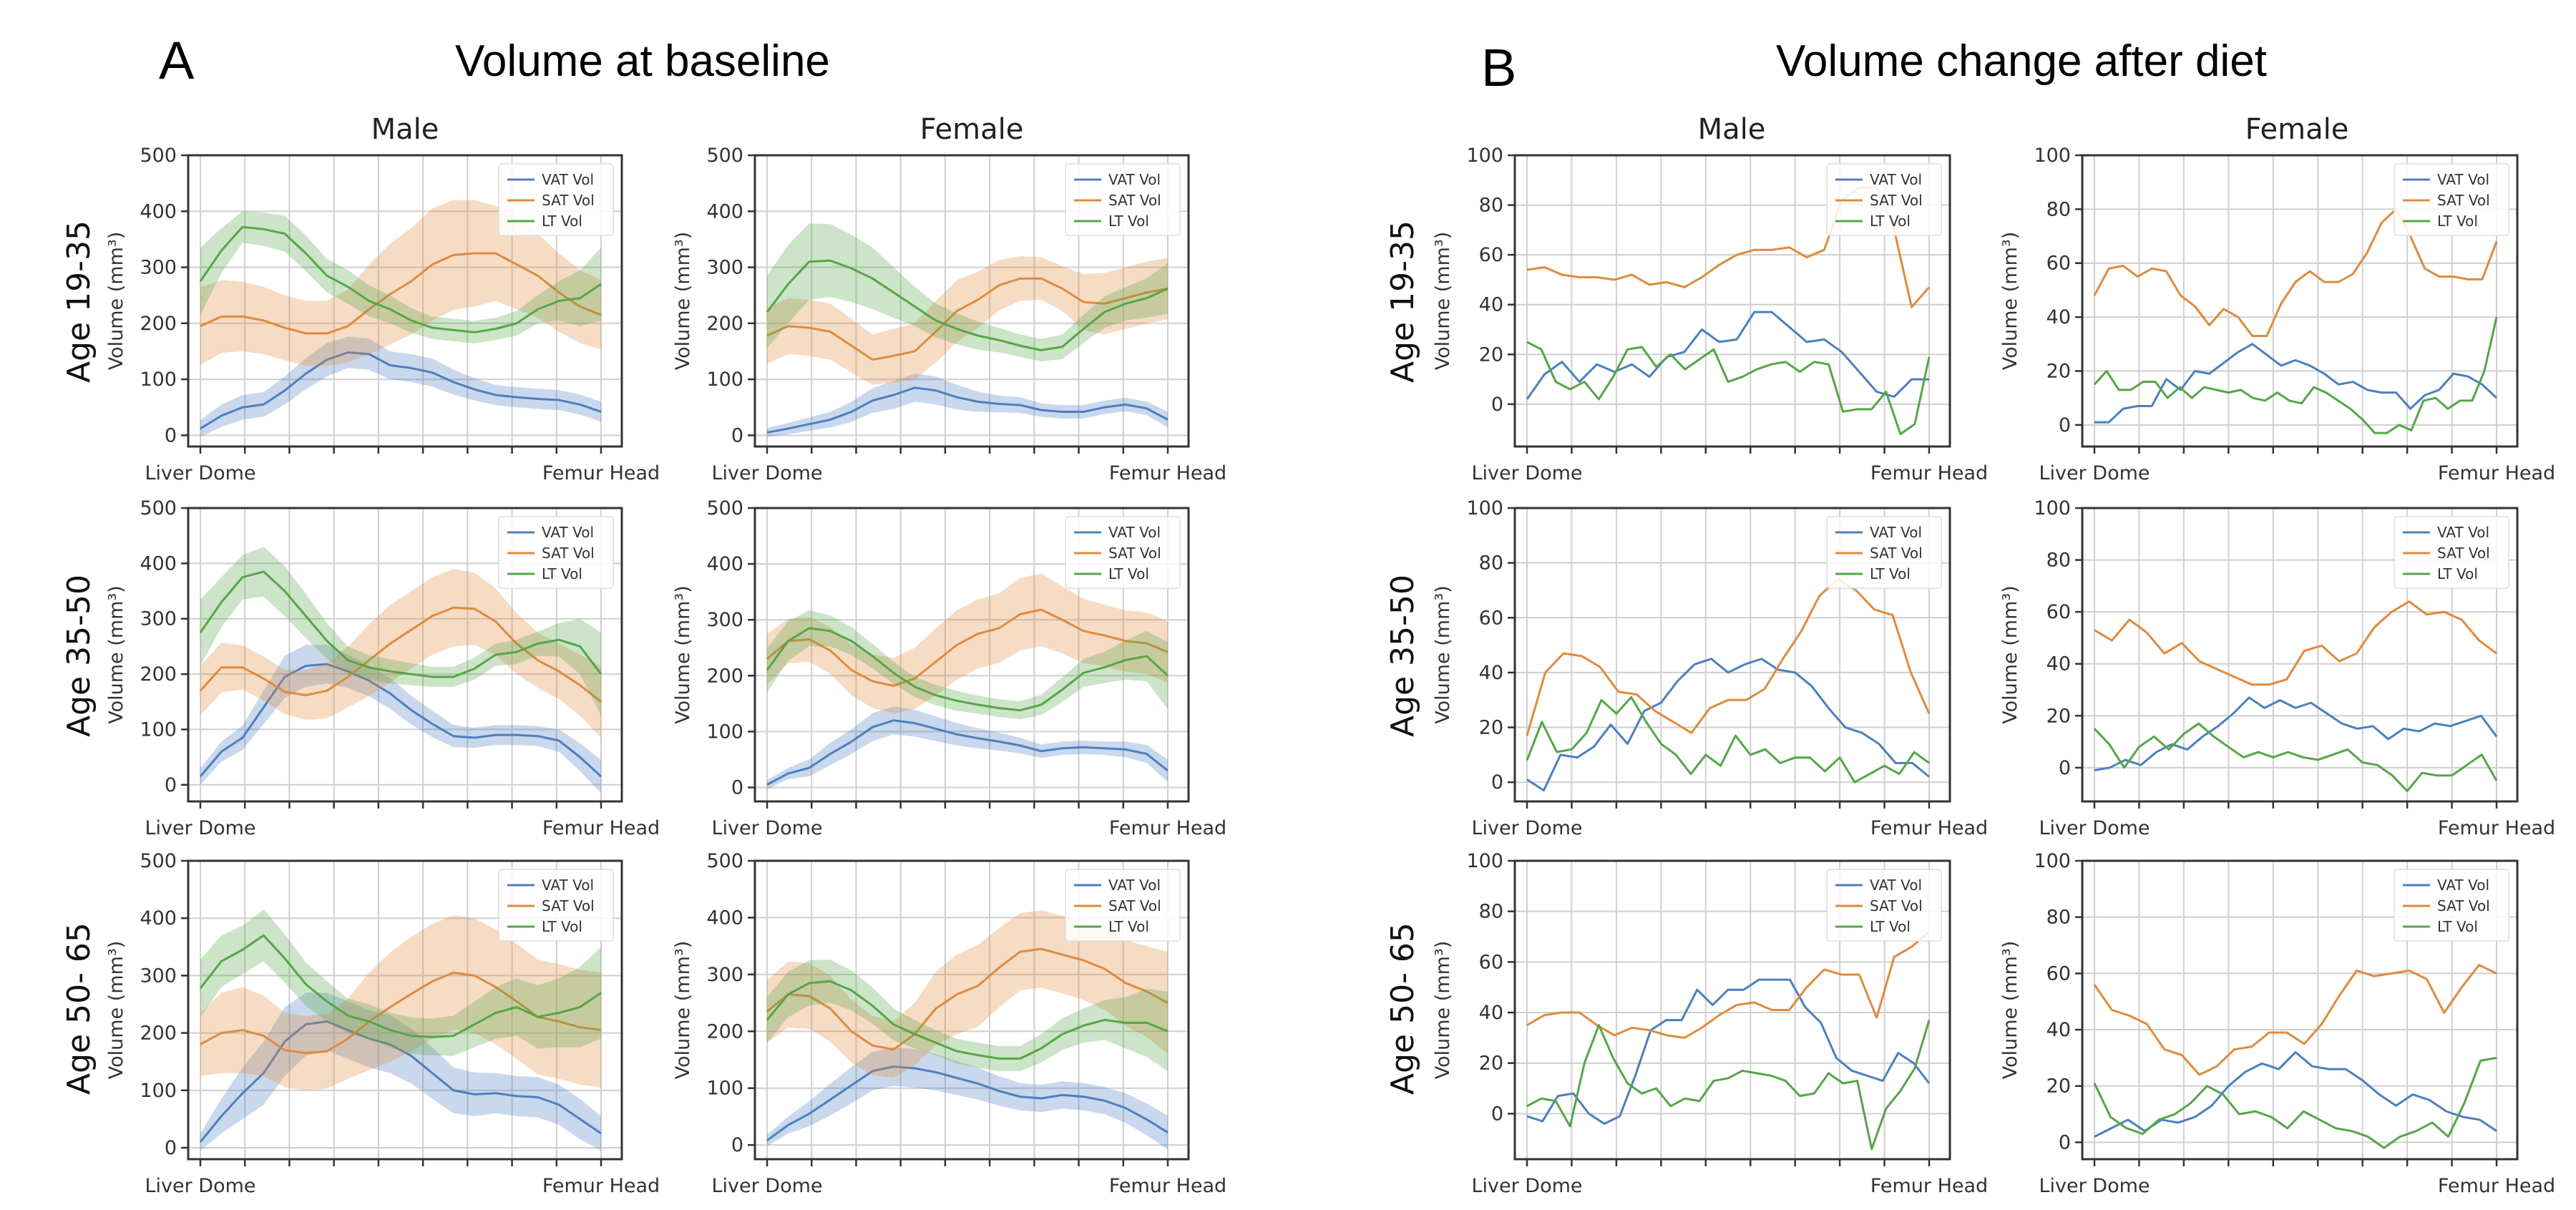 This screenshot has height=1210, width=2576. What do you see at coordinates (967, 999) in the screenshot?
I see `line-sat-vol` at bounding box center [967, 999].